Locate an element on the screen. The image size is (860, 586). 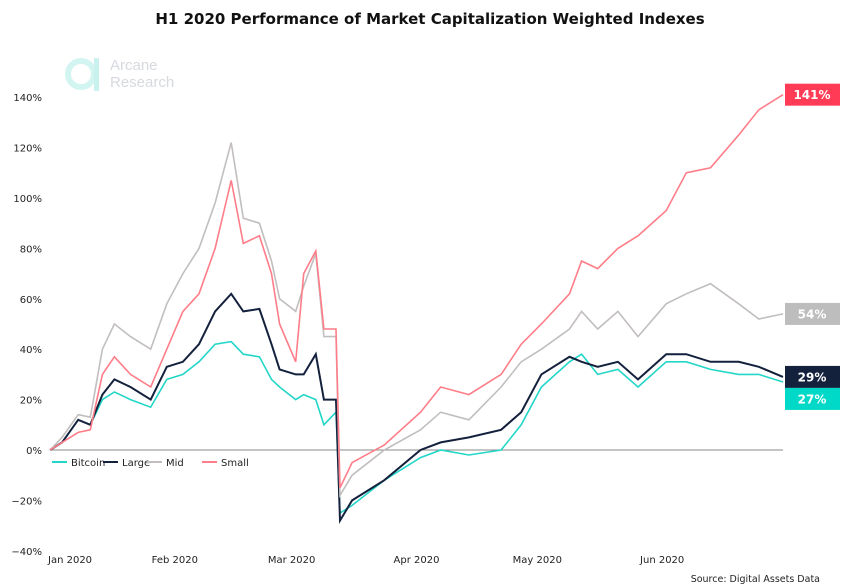
x-tick-label: Feb 2020 is located at coordinates (175, 560).